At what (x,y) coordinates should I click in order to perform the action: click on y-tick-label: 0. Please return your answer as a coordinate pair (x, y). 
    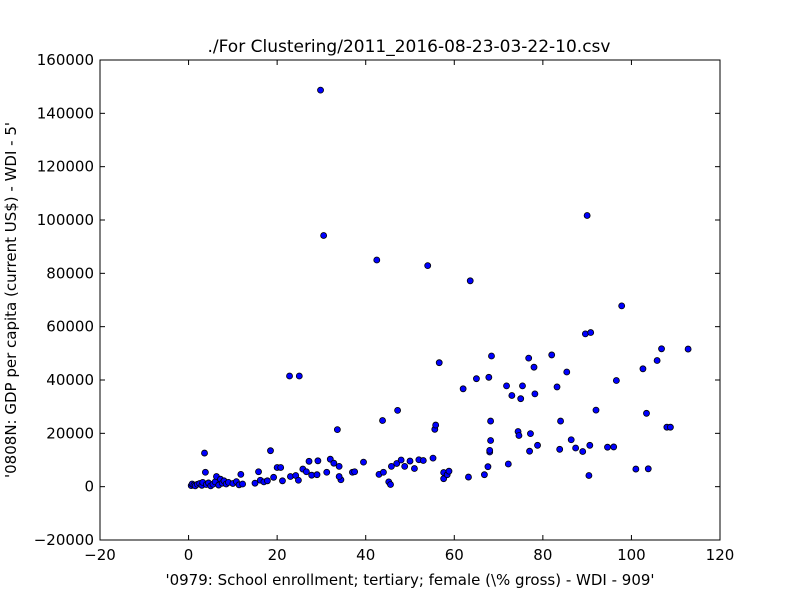
    Looking at the image, I should click on (89, 487).